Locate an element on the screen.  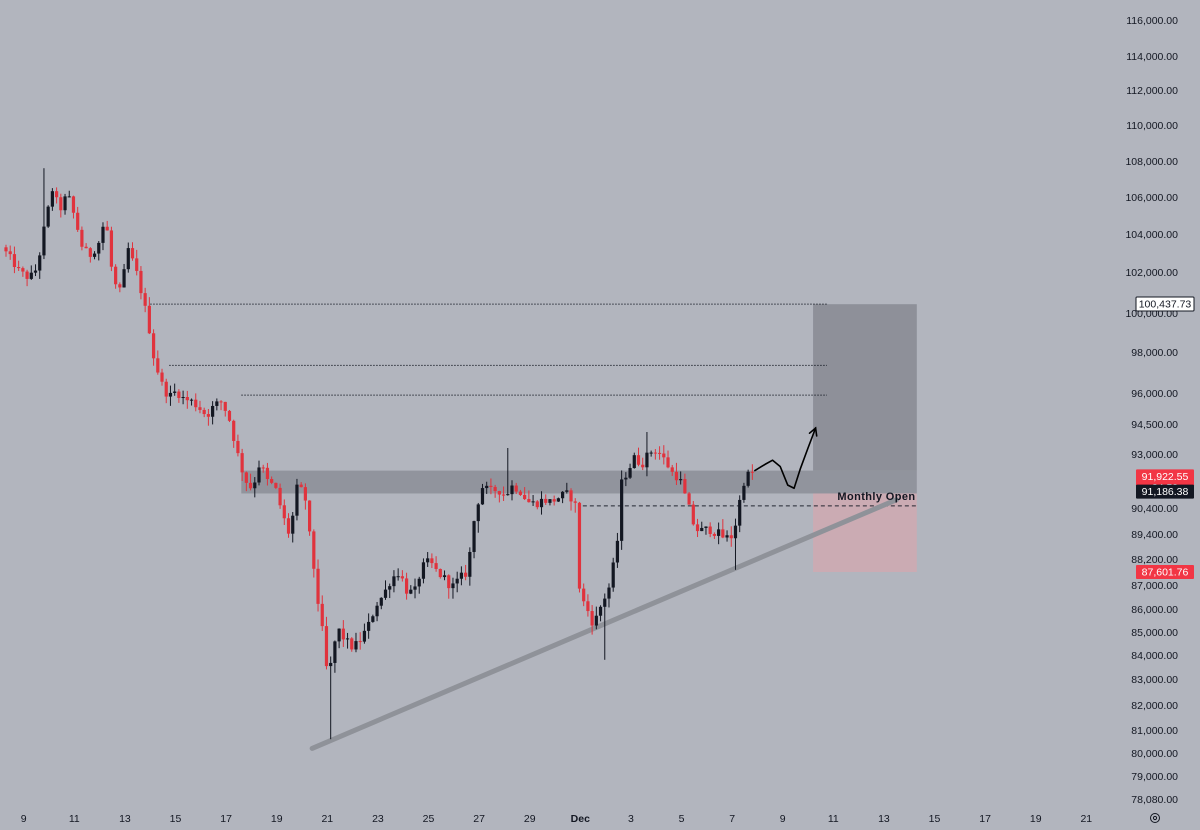
monthly-open-price-badge-text: 91,186.38 is located at coordinates (1165, 492).